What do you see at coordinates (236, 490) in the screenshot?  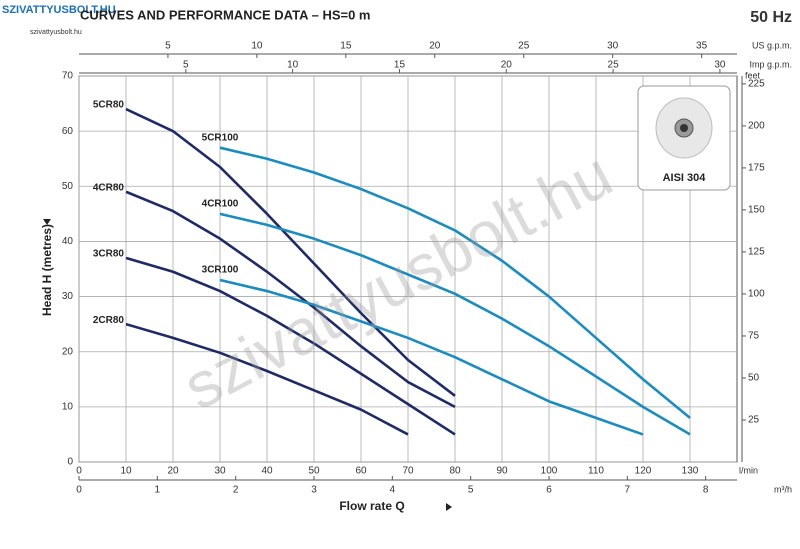 I see `x2-tick-label: 2` at bounding box center [236, 490].